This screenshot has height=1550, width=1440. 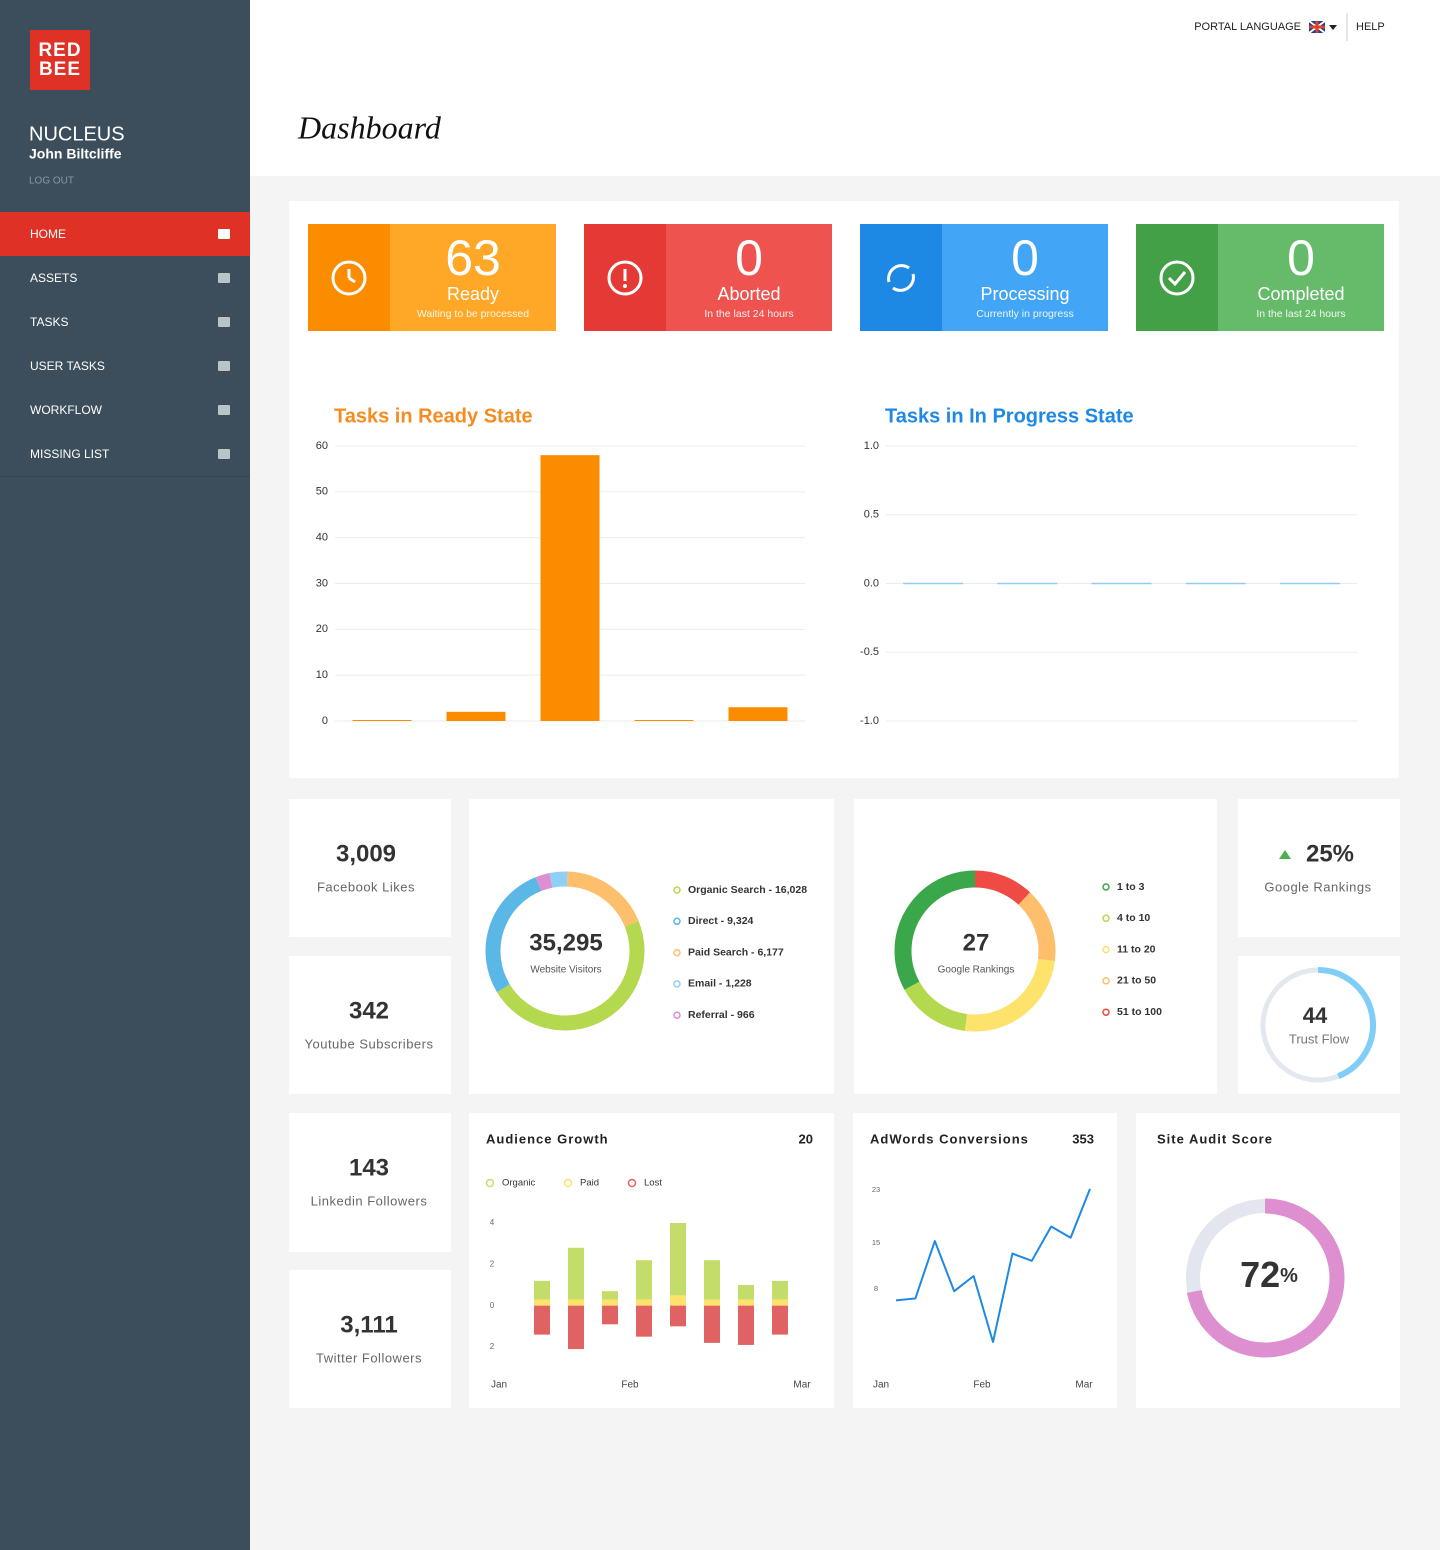 What do you see at coordinates (1301, 258) in the screenshot?
I see `stat-value: 0` at bounding box center [1301, 258].